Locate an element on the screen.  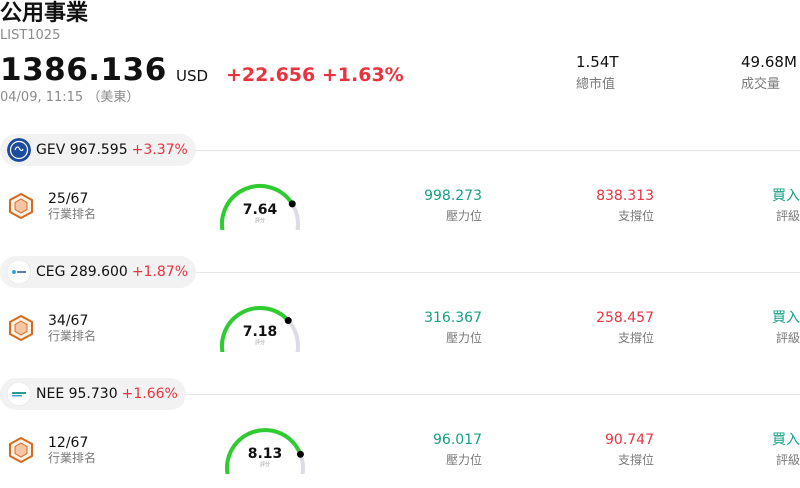
stock-change-pct: +1.87% is located at coordinates (160, 272).